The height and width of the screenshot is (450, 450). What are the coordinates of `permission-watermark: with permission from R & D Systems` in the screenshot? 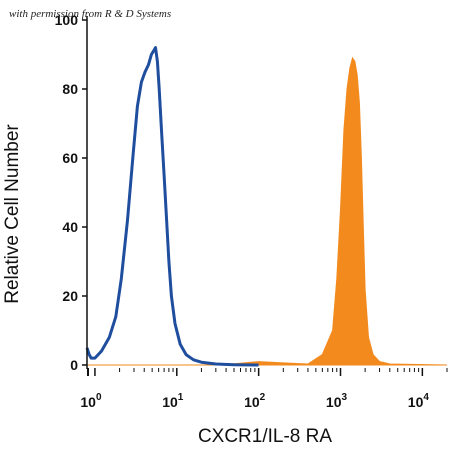 It's located at (90, 14).